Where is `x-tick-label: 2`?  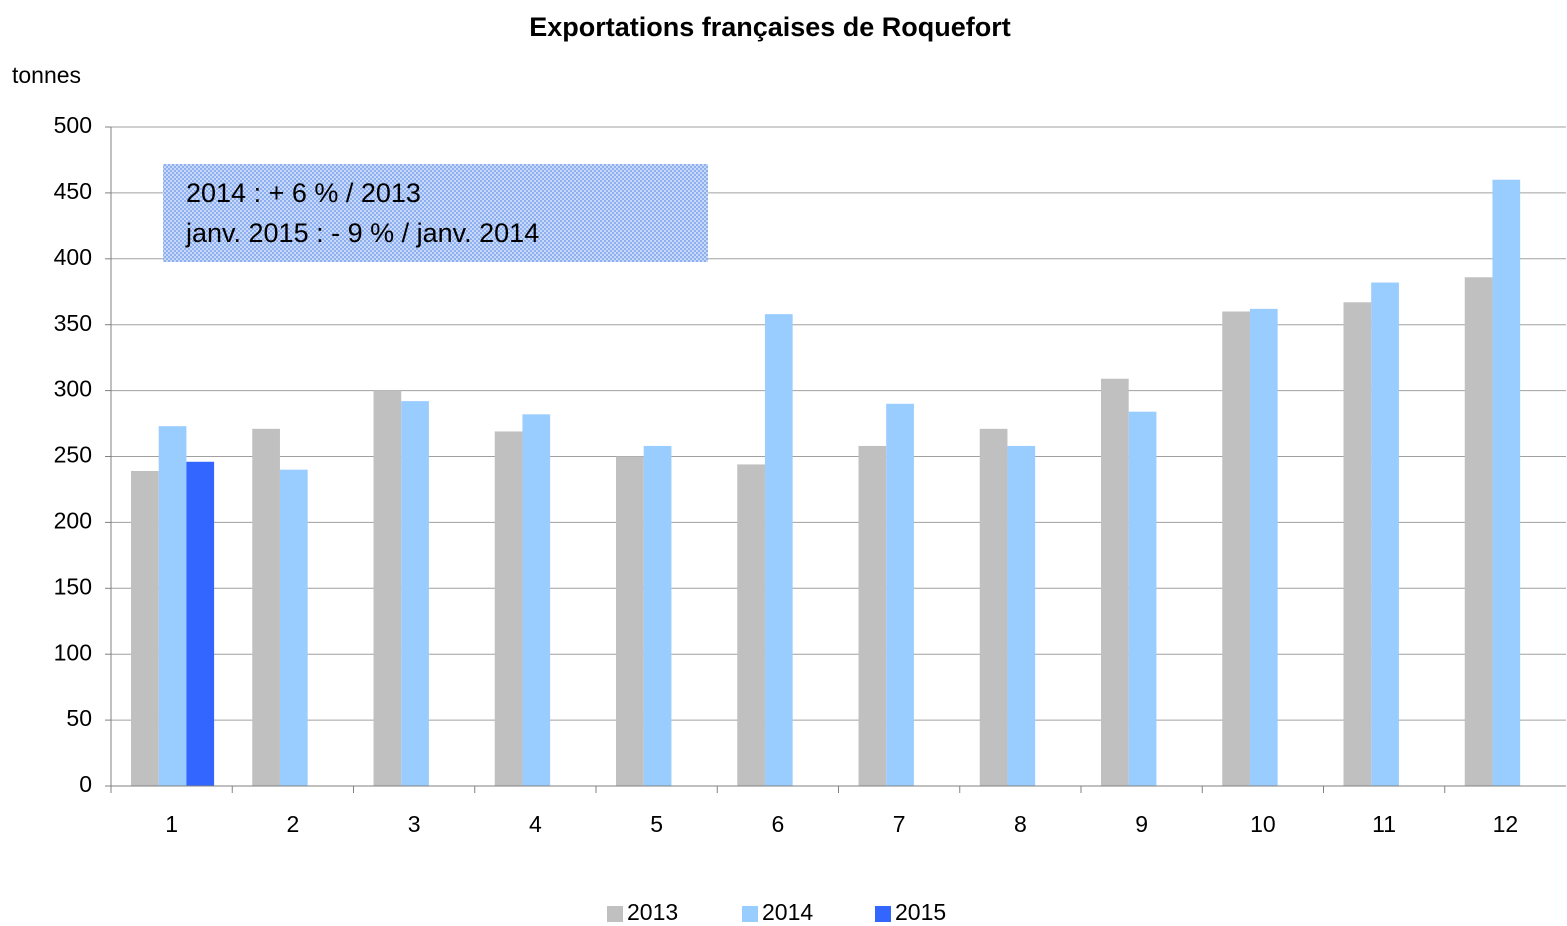
x-tick-label: 2 is located at coordinates (292, 824).